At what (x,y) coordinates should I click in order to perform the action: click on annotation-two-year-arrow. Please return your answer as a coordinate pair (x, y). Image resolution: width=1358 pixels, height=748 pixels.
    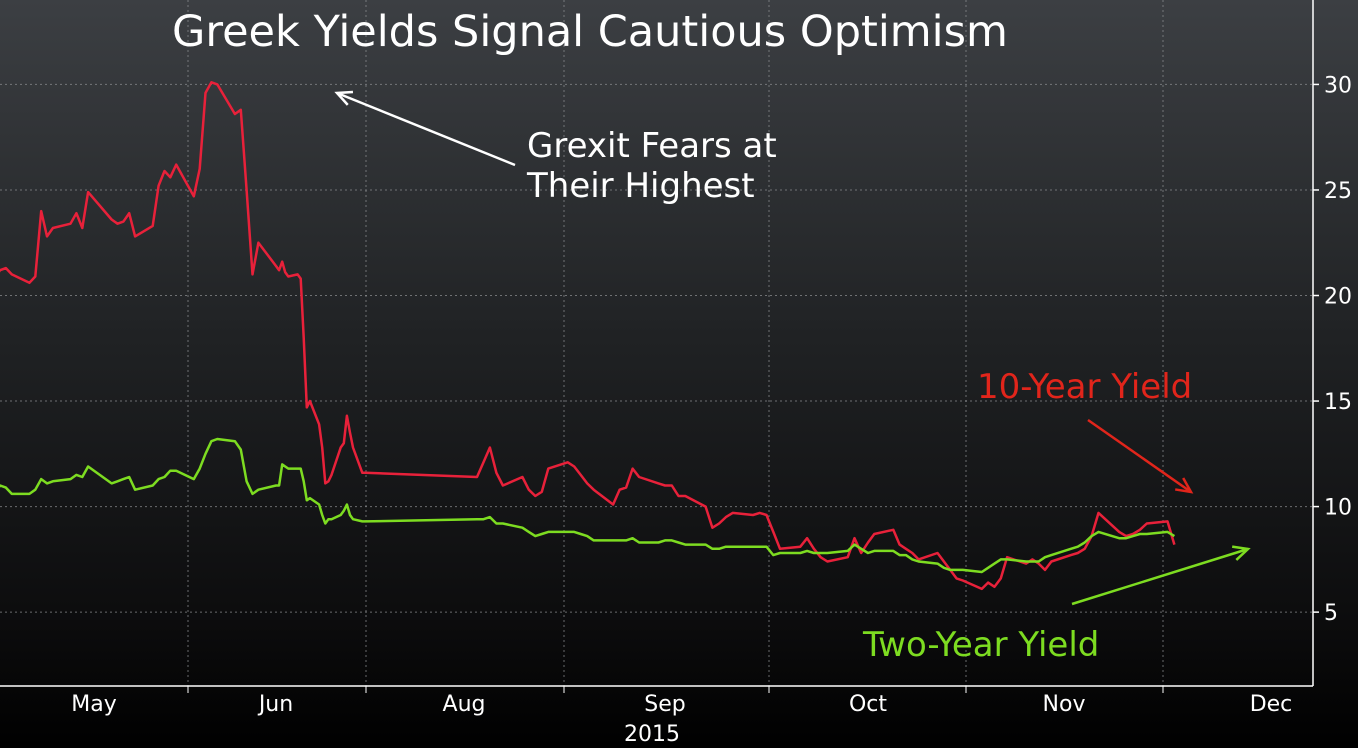
    Looking at the image, I should click on (1161, 575).